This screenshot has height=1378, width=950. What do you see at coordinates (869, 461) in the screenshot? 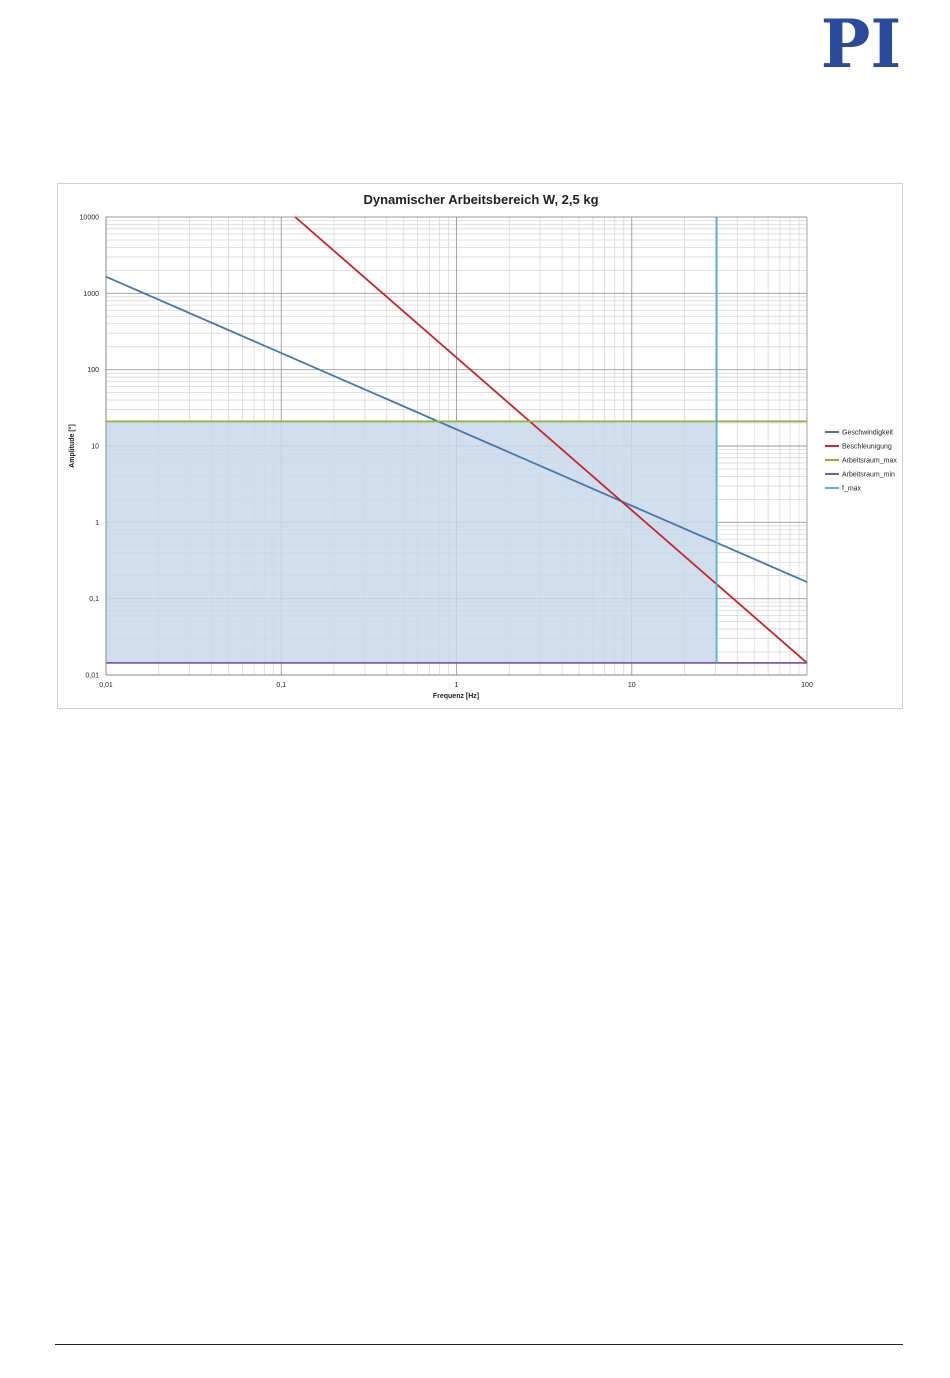
I see `legend-label: Arbeitsraum_max` at bounding box center [869, 461].